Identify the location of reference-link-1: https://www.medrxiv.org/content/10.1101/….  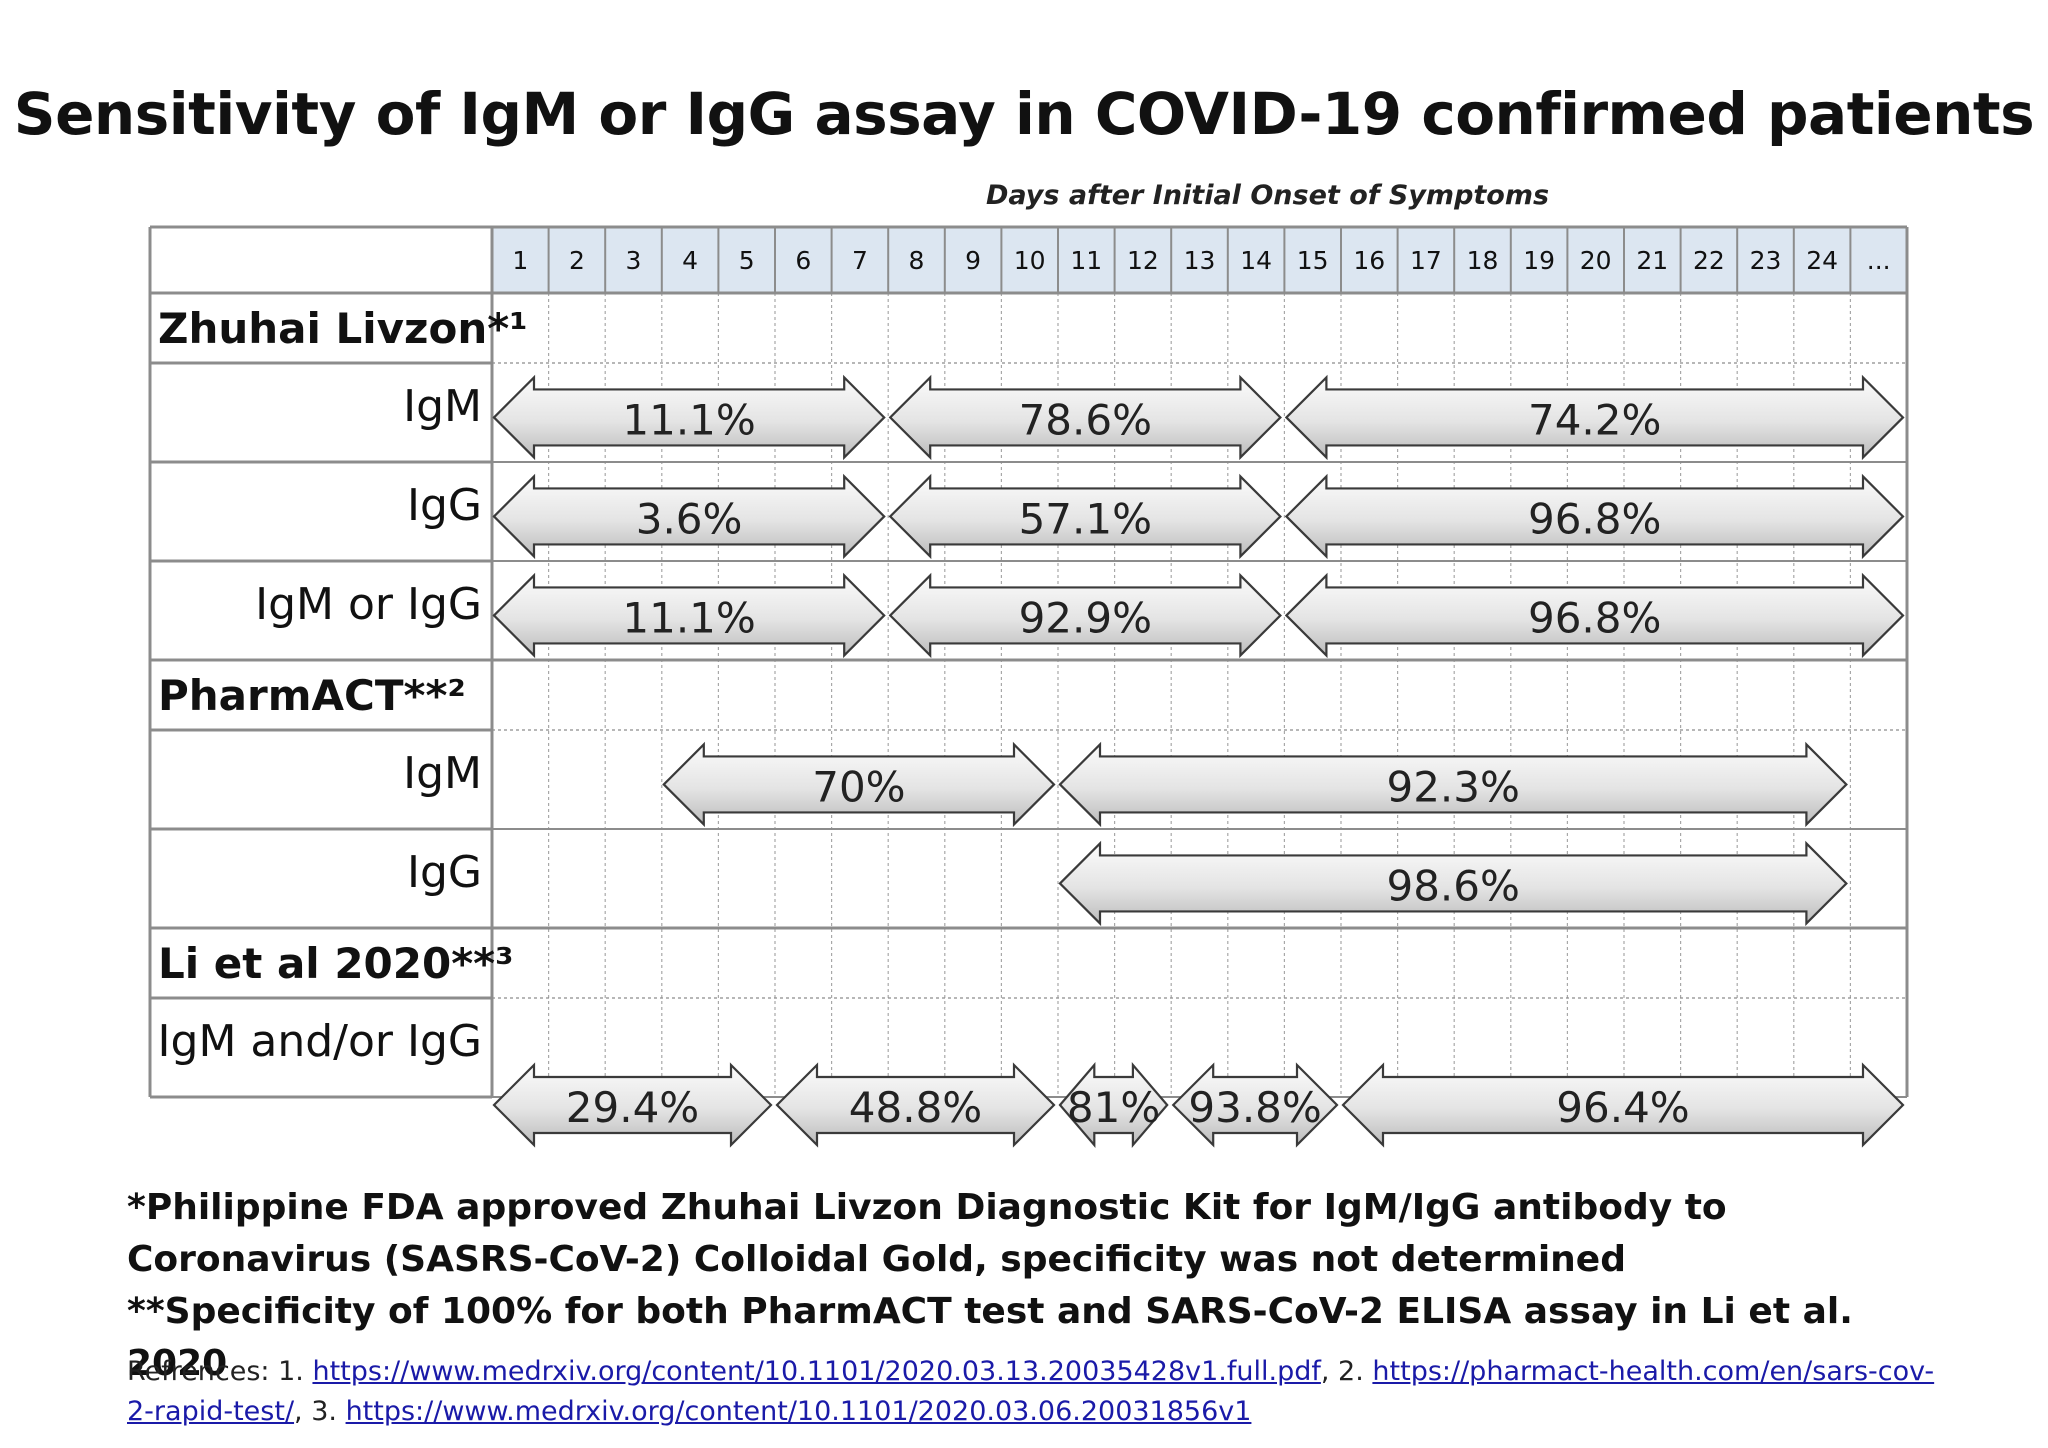
(816, 1371).